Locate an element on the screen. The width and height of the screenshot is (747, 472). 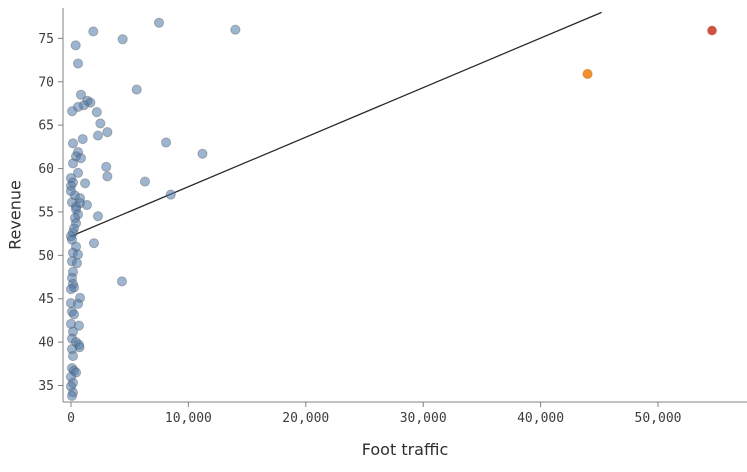
y-tick-label: 35 is located at coordinates (46, 386).